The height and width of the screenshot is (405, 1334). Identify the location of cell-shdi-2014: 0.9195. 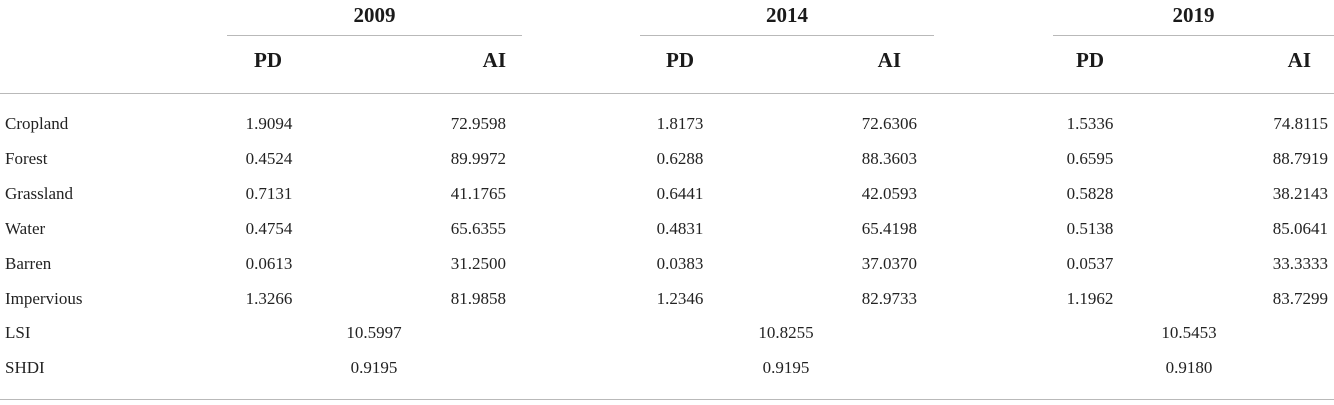
(786, 367).